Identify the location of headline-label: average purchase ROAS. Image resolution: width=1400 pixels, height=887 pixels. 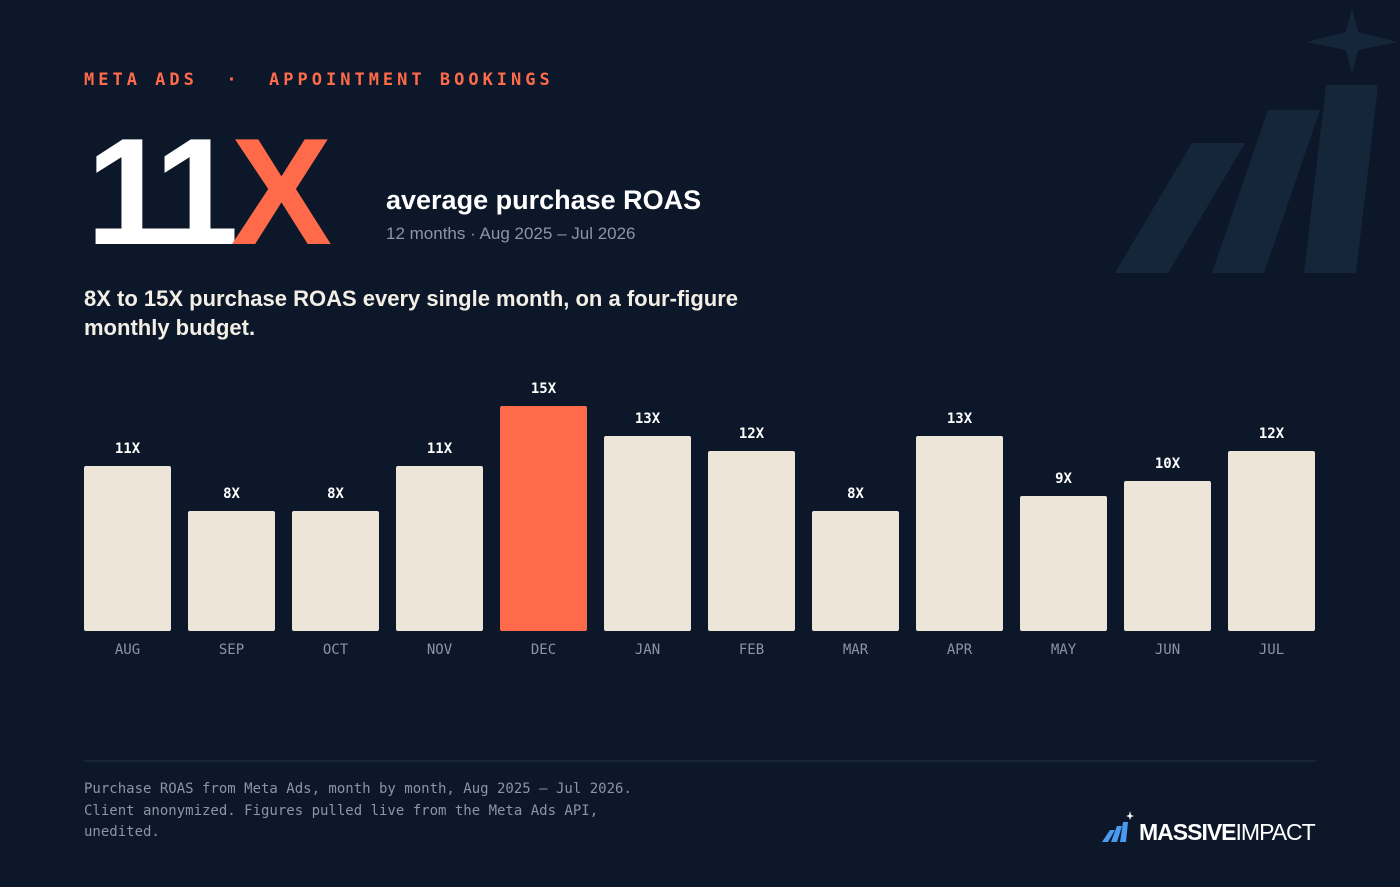
(544, 200).